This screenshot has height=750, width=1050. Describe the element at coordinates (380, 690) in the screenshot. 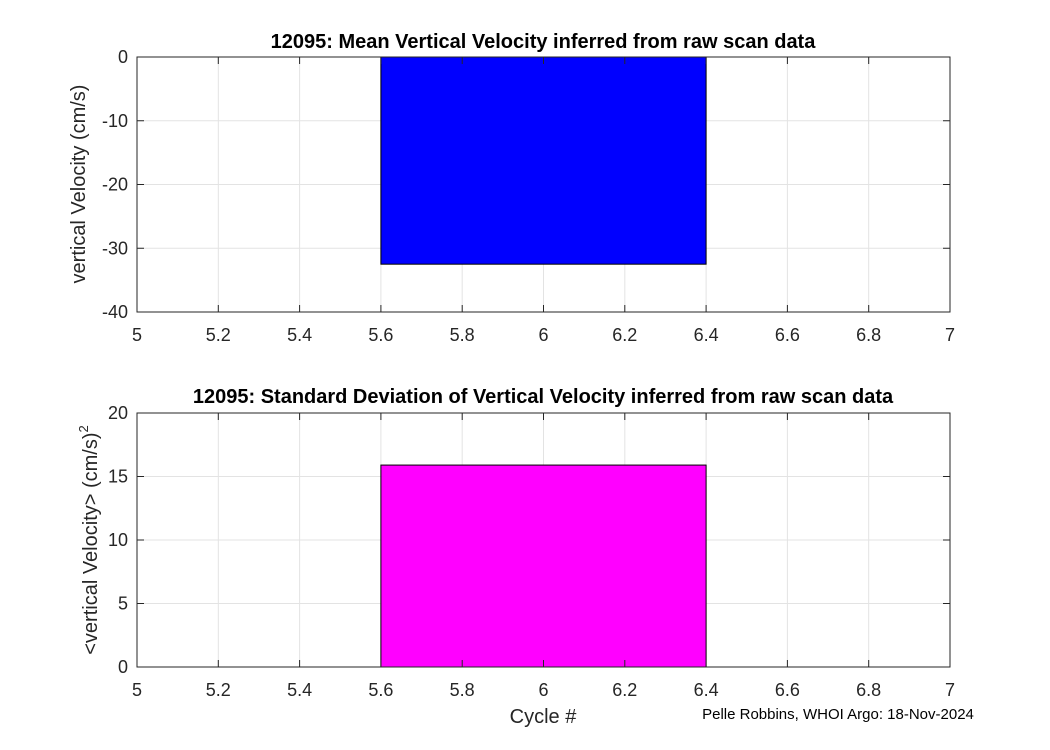

I see `stddev-velocity-x-tick-label: 5.6` at that location.